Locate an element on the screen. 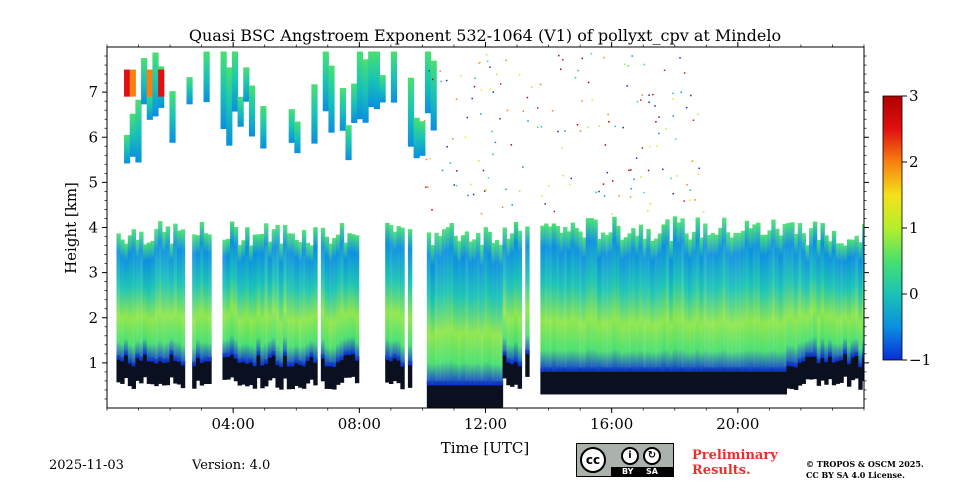  y-tick-label: 1 is located at coordinates (93, 363).